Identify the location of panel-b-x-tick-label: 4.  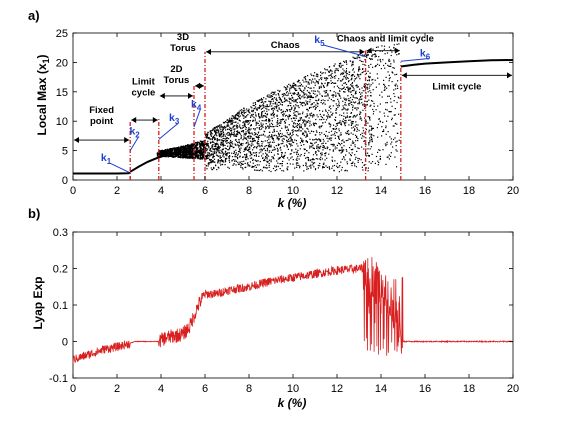
(161, 389).